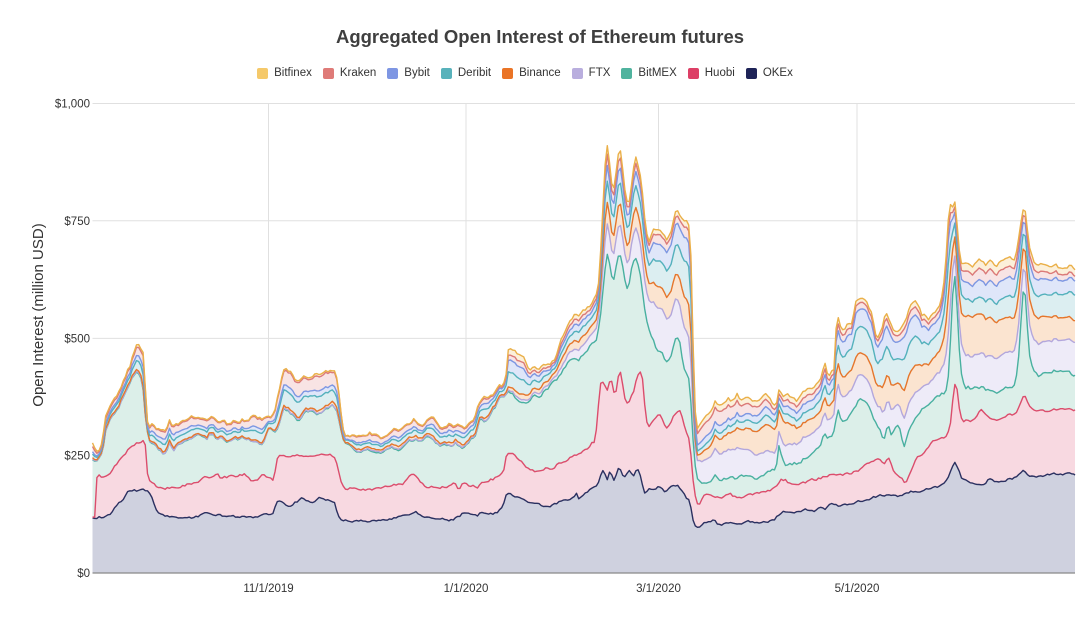  I want to click on svg-text: 11/1/2019, so click(268, 589).